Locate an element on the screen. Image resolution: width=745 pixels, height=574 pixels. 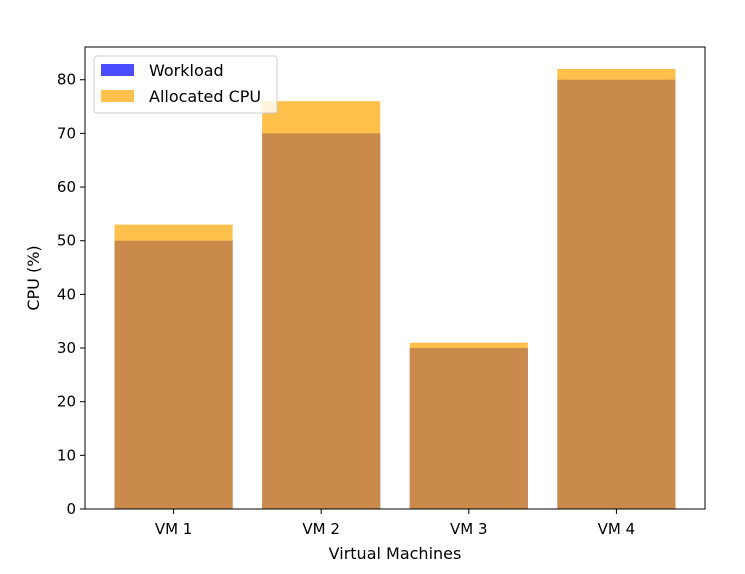
x-tick-label: VM 3 is located at coordinates (469, 529).